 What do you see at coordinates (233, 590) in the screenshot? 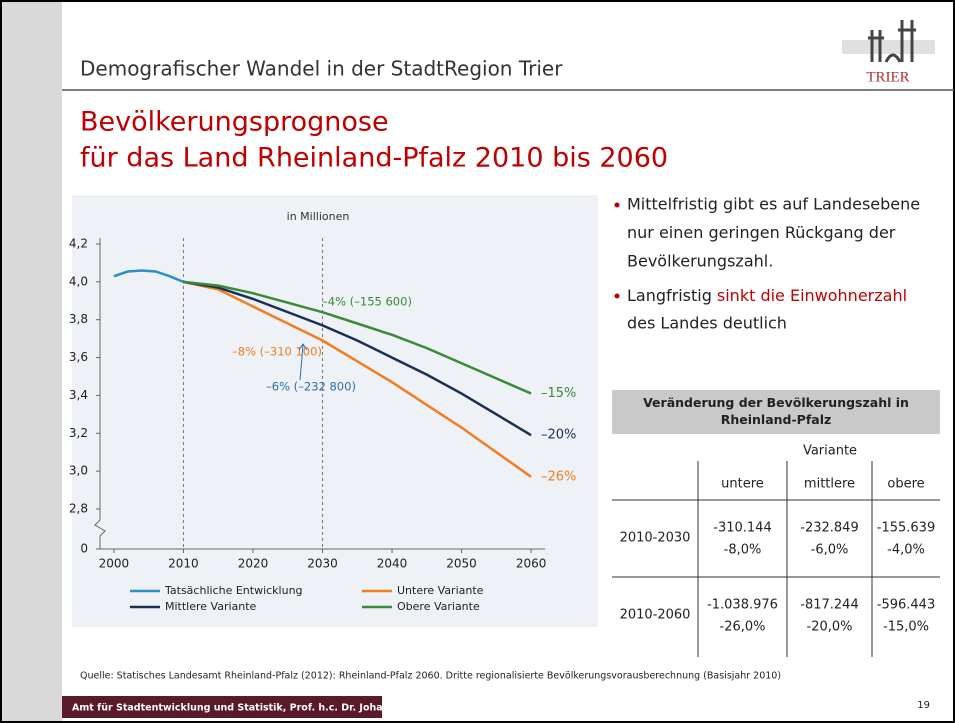
I see `legend-label: Tatsächliche Entwicklung` at bounding box center [233, 590].